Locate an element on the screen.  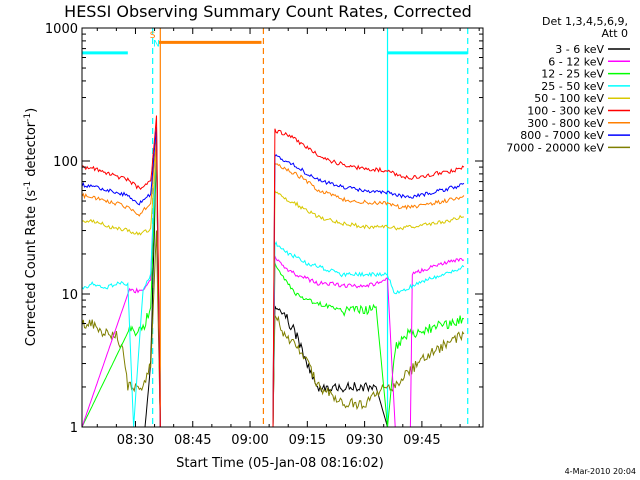
y-axis-label-sup-2: -1 is located at coordinates (28, 117).